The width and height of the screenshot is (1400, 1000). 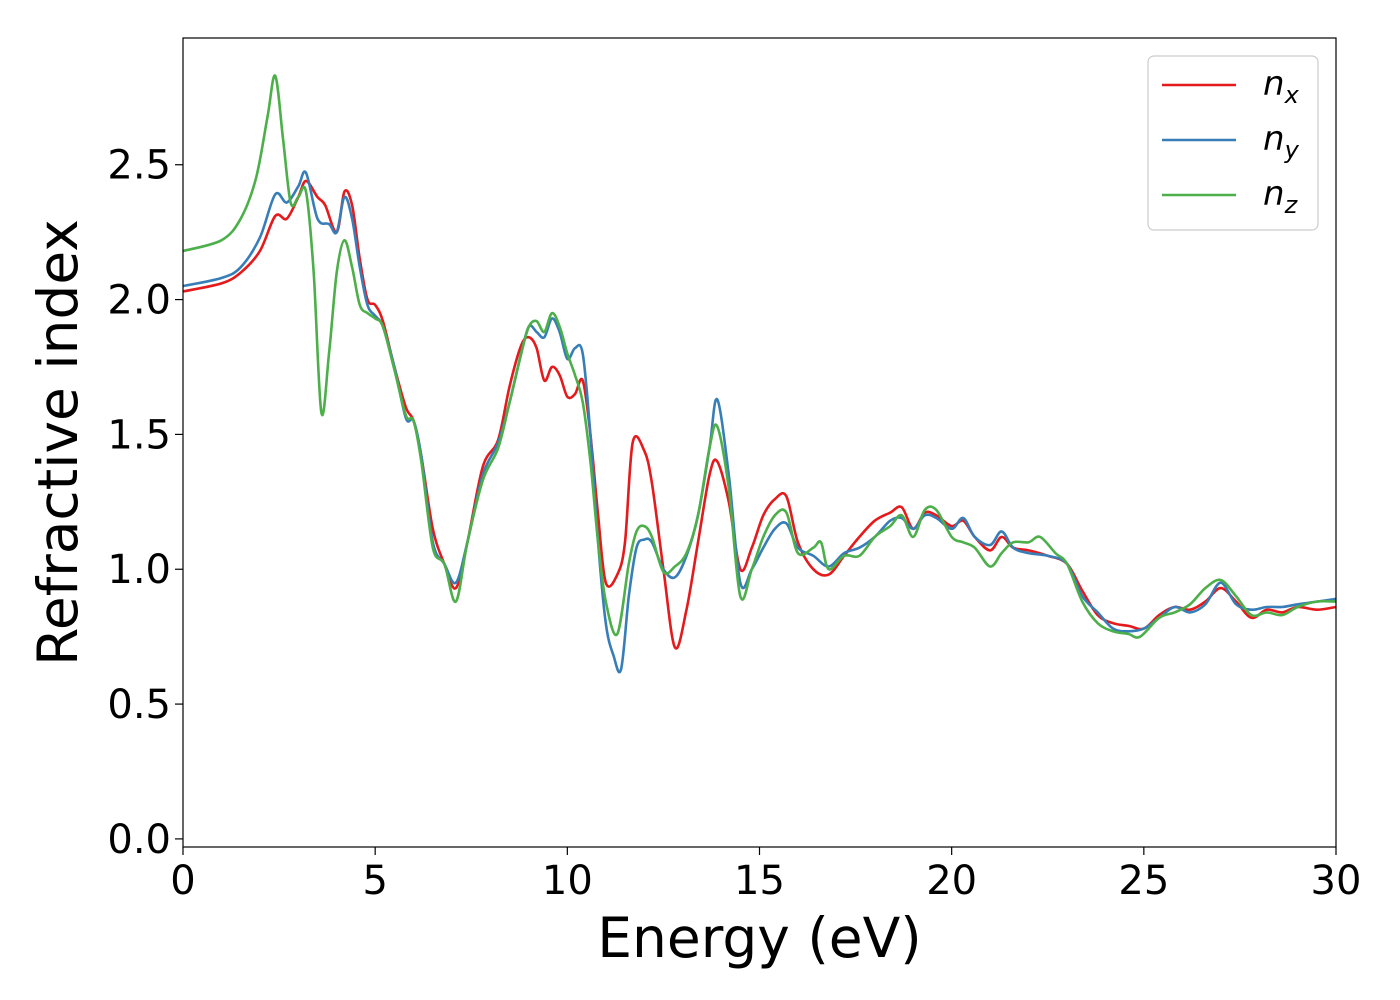 I want to click on x-tick-label: 0, so click(x=182, y=881).